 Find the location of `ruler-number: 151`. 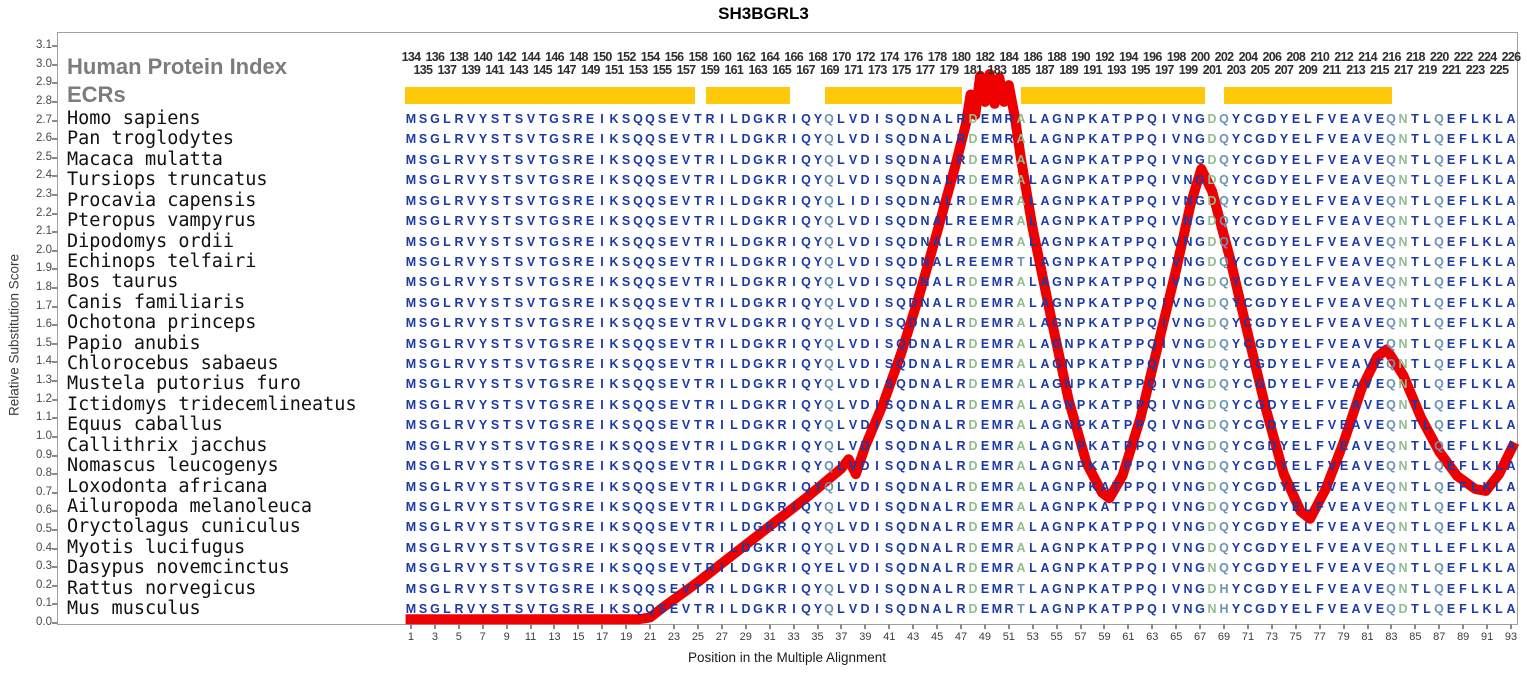

ruler-number: 151 is located at coordinates (614, 70).